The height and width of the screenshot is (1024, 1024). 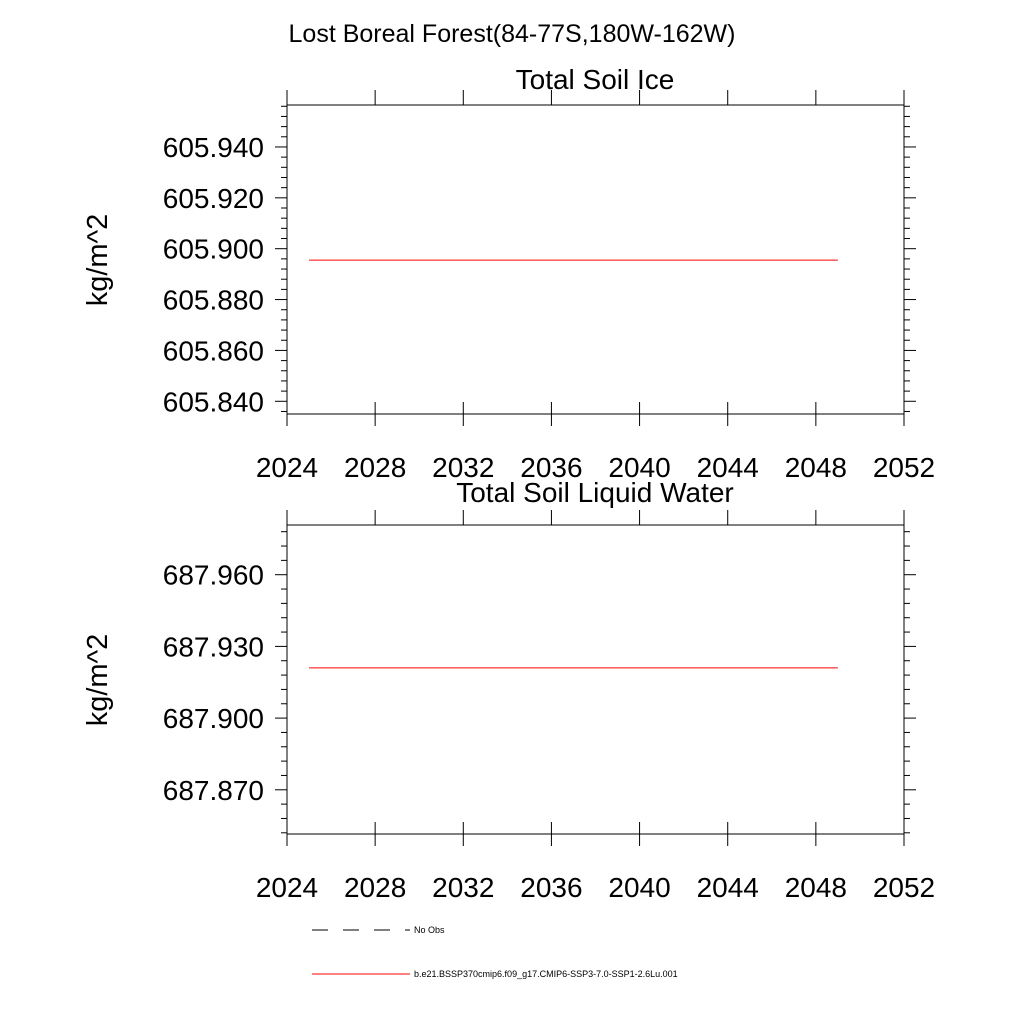 What do you see at coordinates (213, 249) in the screenshot?
I see `y-tick-label: 605.900` at bounding box center [213, 249].